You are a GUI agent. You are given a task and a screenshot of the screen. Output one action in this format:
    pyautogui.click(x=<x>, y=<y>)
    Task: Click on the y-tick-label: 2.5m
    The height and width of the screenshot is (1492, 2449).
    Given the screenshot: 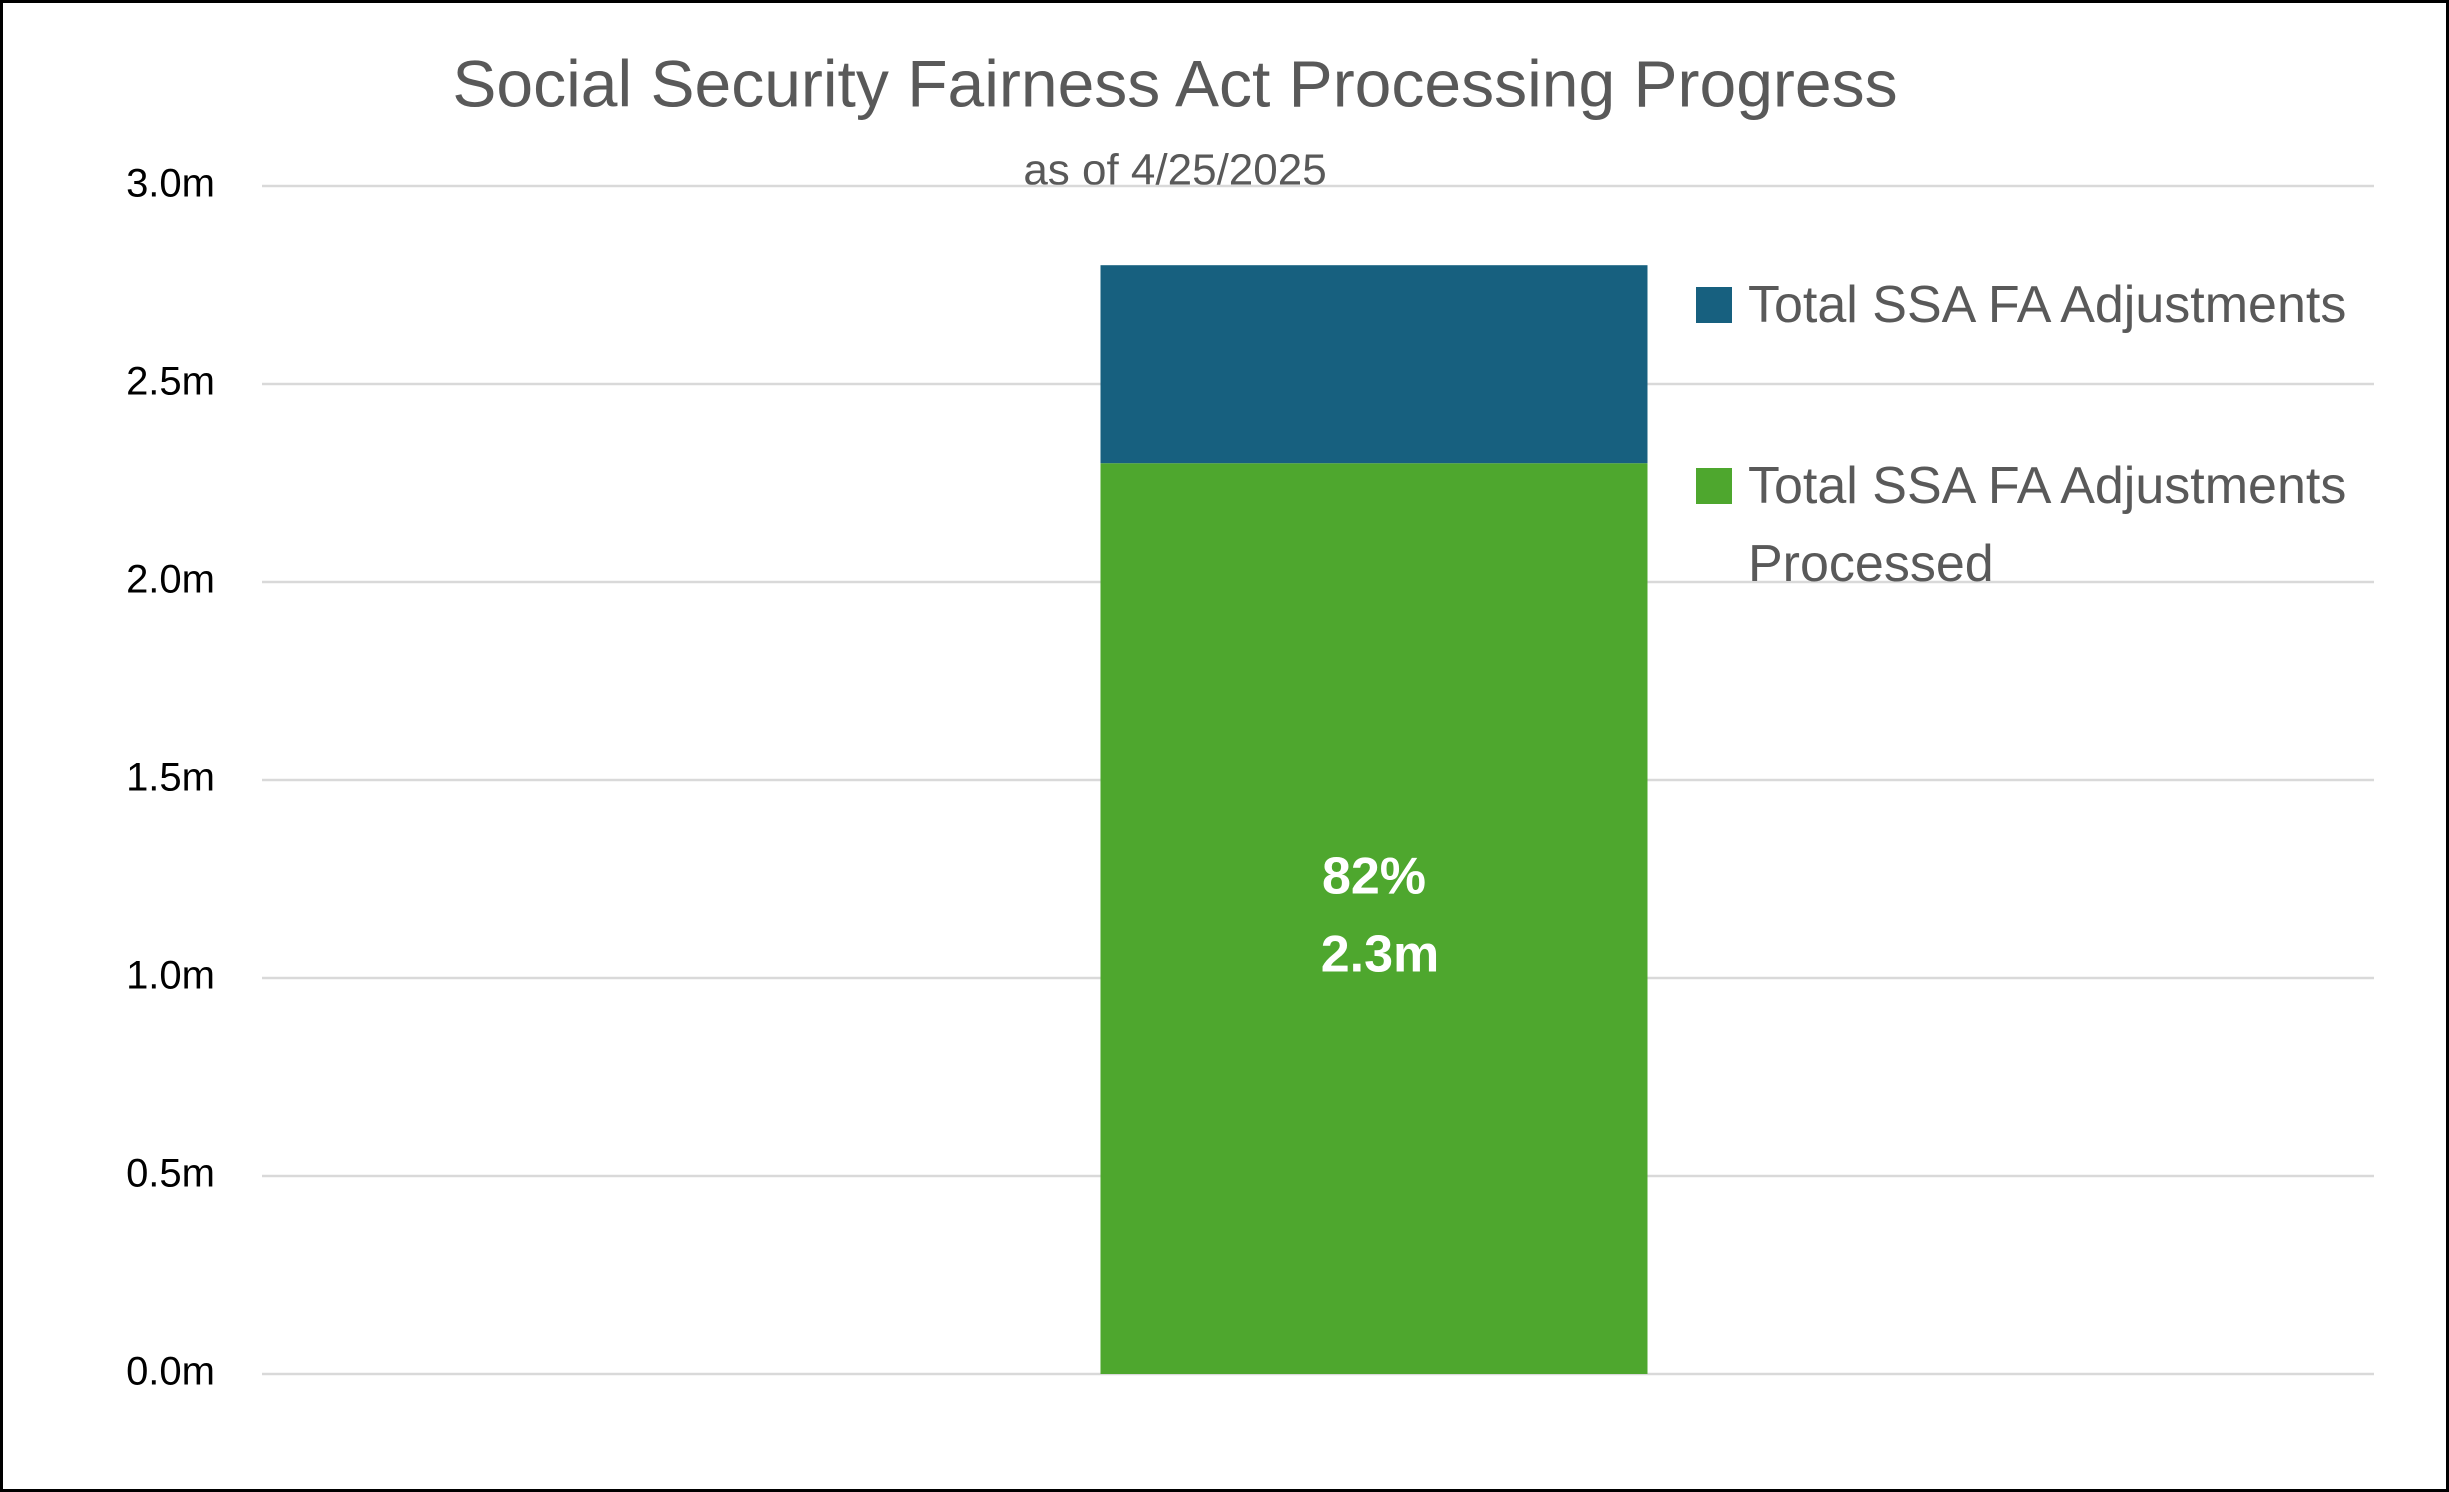 What is the action you would take?
    pyautogui.click(x=170, y=382)
    